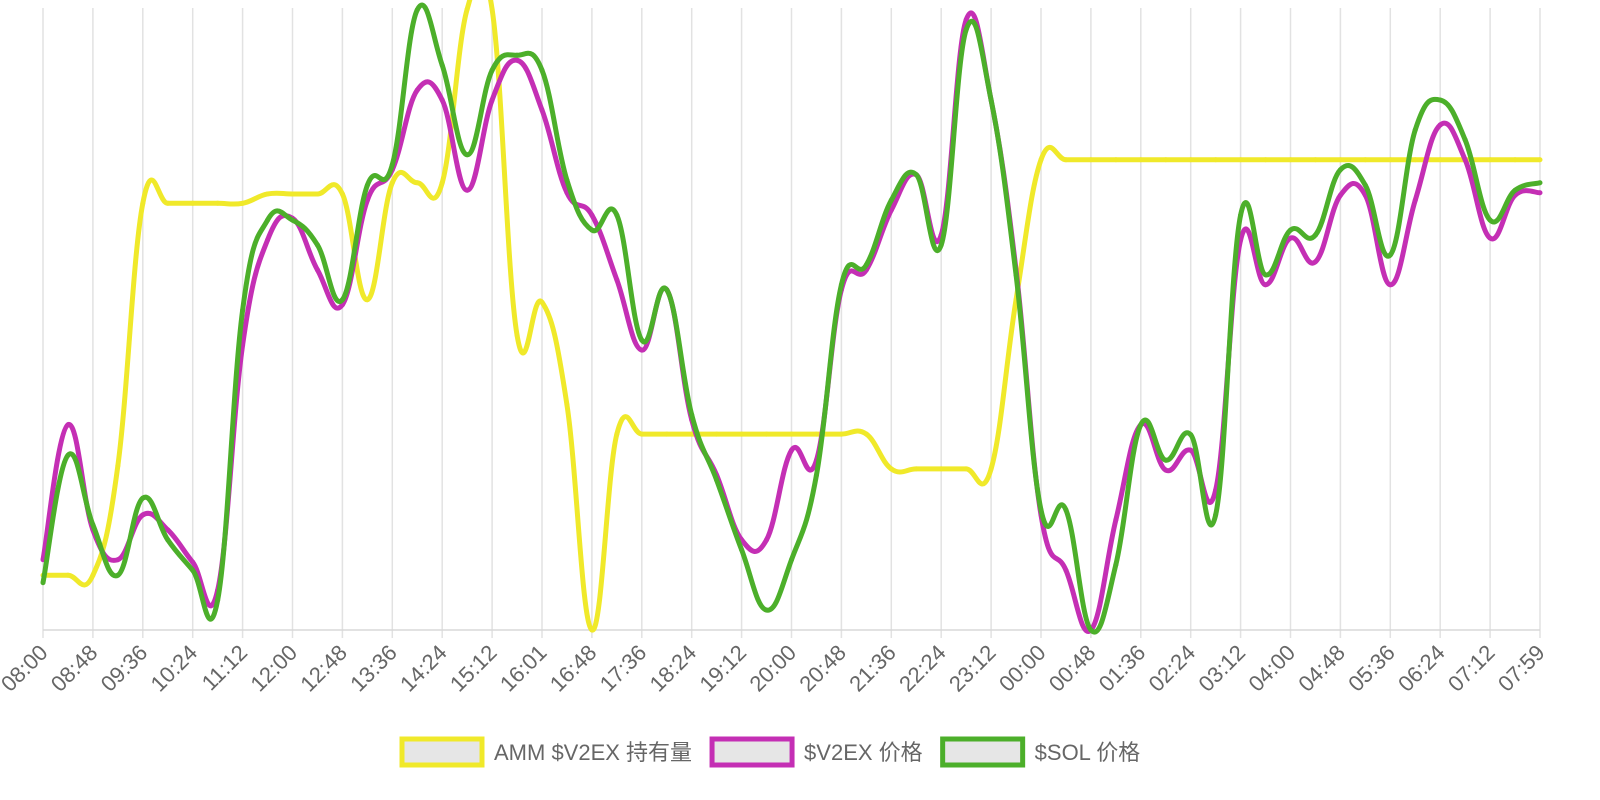 Image resolution: width=1600 pixels, height=800 pixels. What do you see at coordinates (772, 668) in the screenshot?
I see `x-tick-label: 20:00` at bounding box center [772, 668].